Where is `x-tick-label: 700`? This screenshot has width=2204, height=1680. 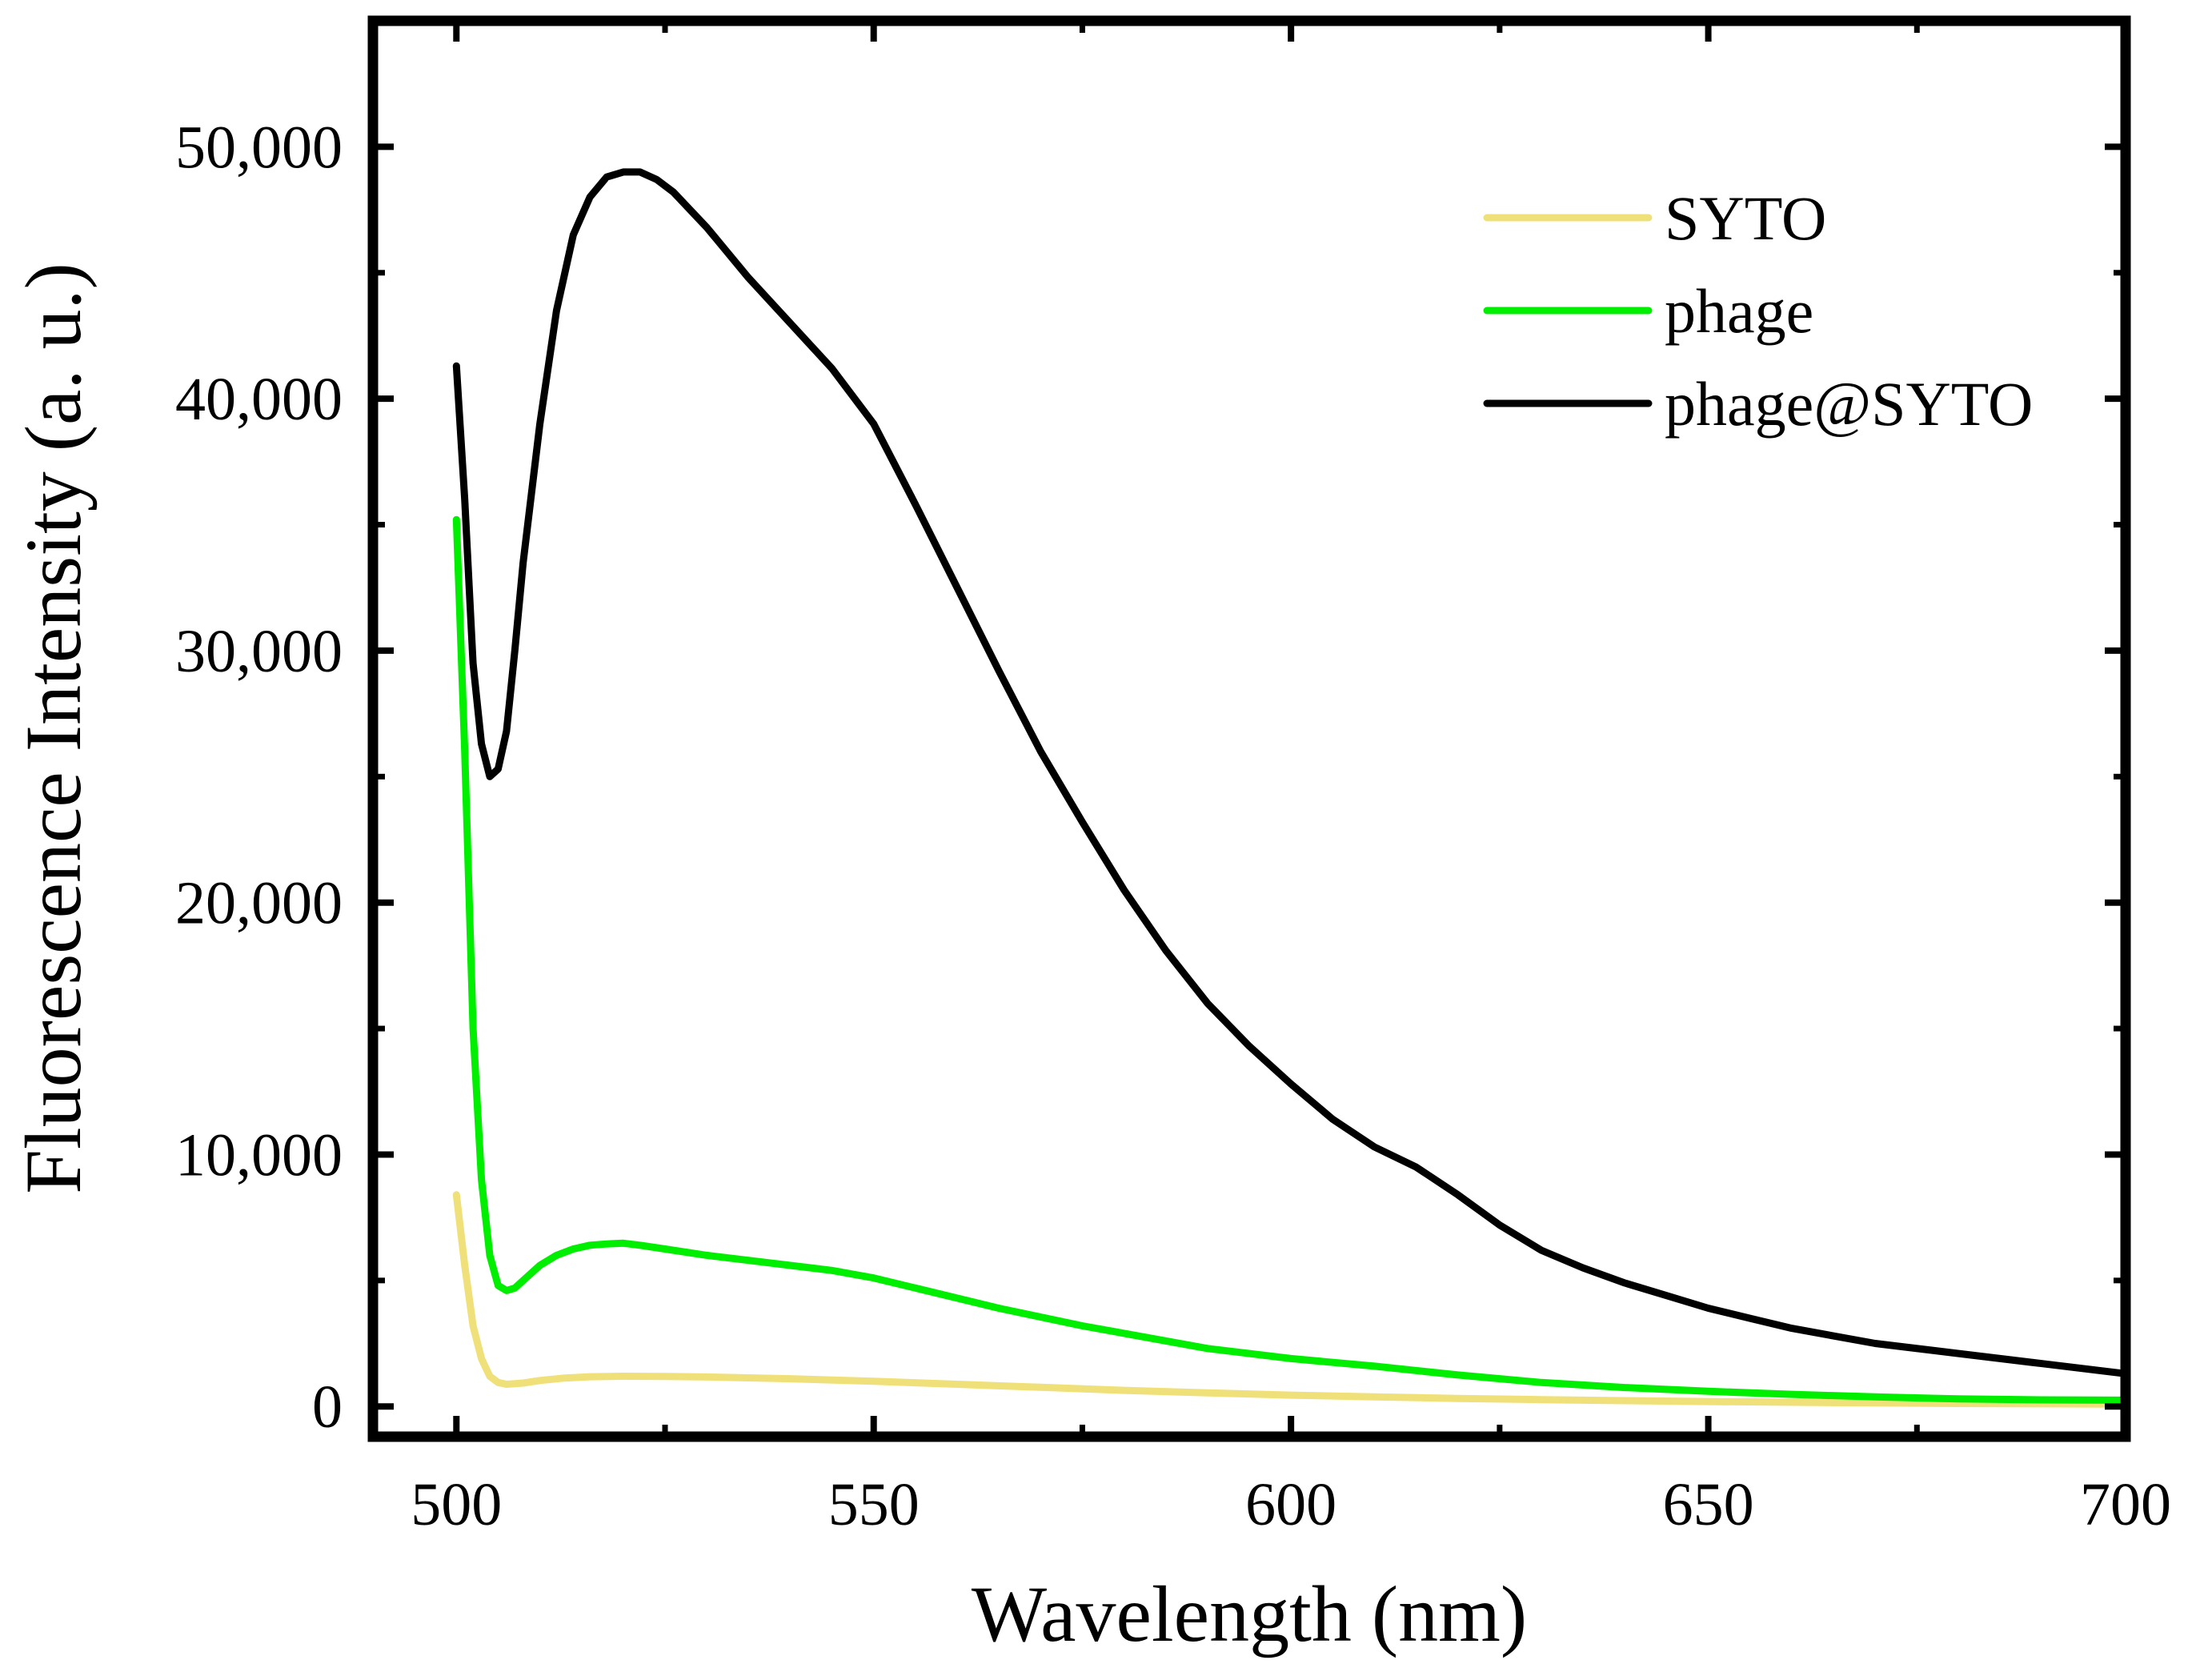
x-tick-label: 700 is located at coordinates (2125, 1505).